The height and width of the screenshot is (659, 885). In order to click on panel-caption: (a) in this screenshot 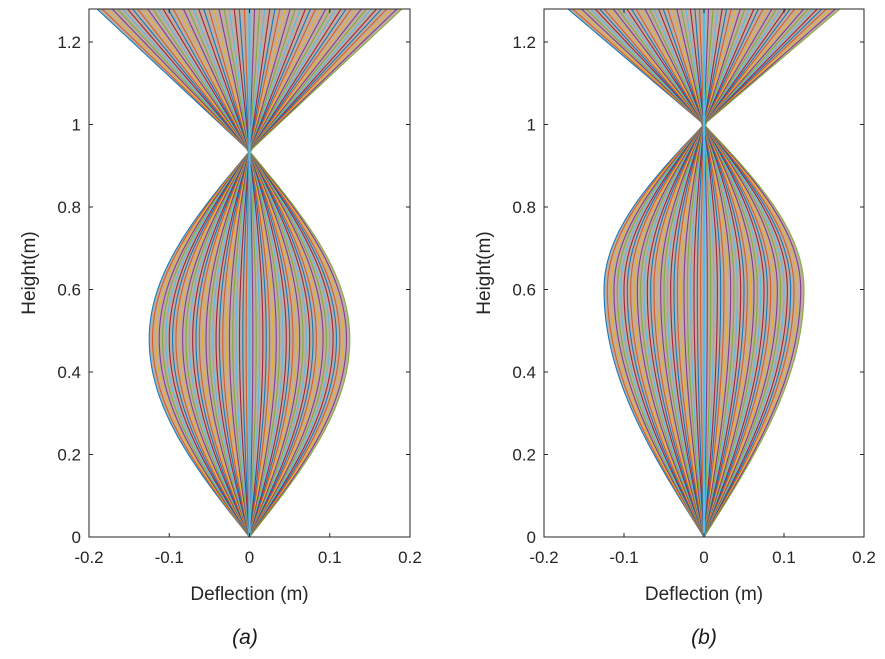, I will do `click(245, 637)`.